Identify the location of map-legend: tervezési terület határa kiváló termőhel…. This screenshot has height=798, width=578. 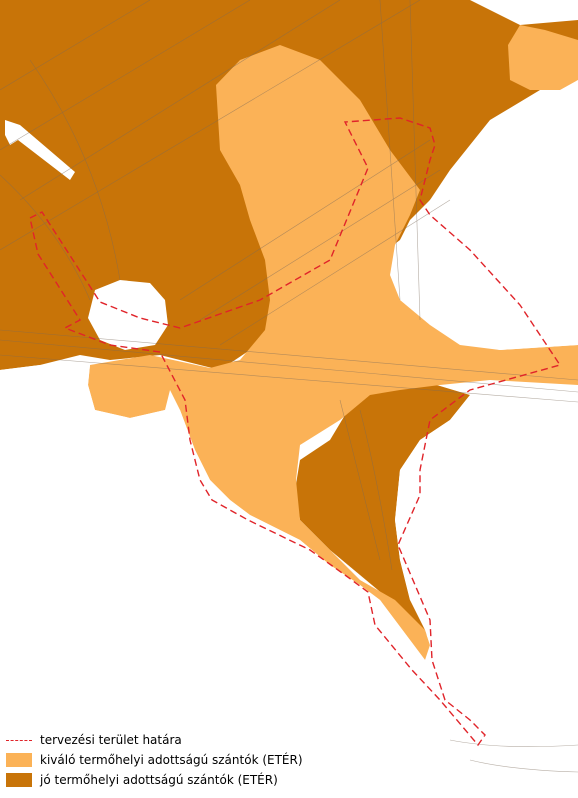
(154, 760).